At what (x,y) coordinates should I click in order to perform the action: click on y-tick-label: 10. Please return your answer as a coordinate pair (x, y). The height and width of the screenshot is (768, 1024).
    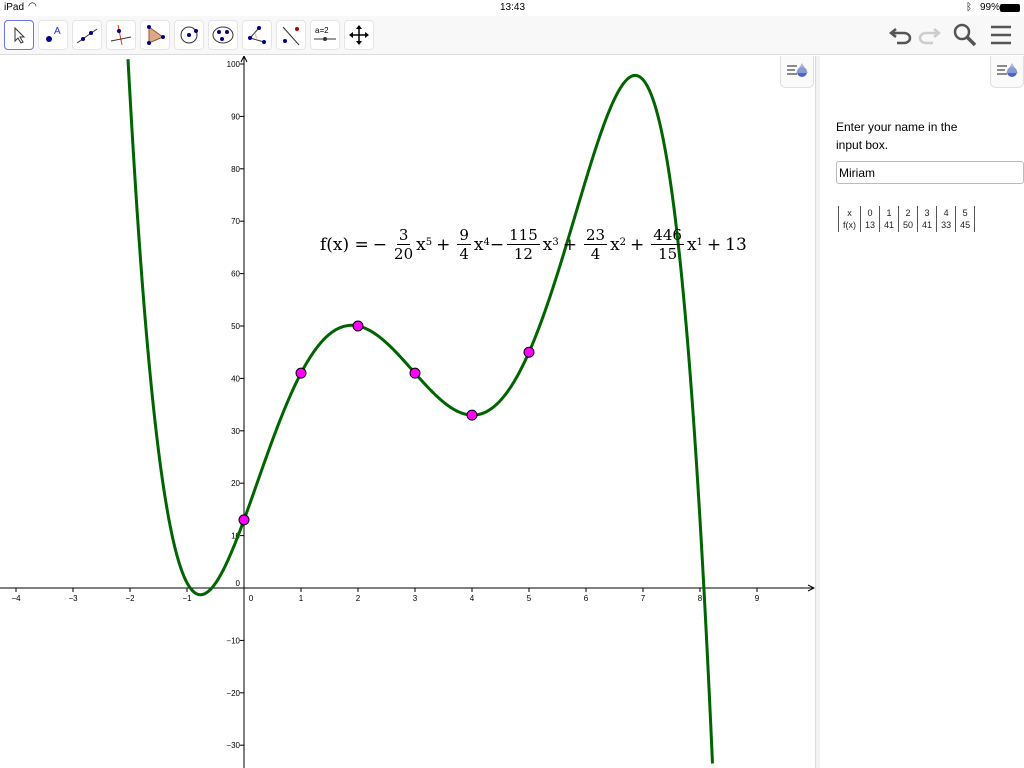
    Looking at the image, I should click on (235, 536).